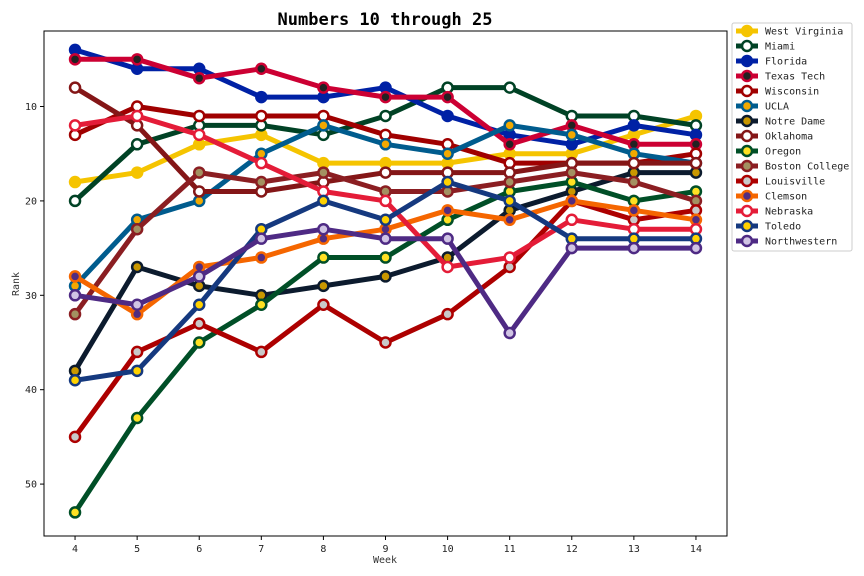 This screenshot has height=576, width=864. What do you see at coordinates (789, 137) in the screenshot?
I see `legend-label: Oklahoma` at bounding box center [789, 137].